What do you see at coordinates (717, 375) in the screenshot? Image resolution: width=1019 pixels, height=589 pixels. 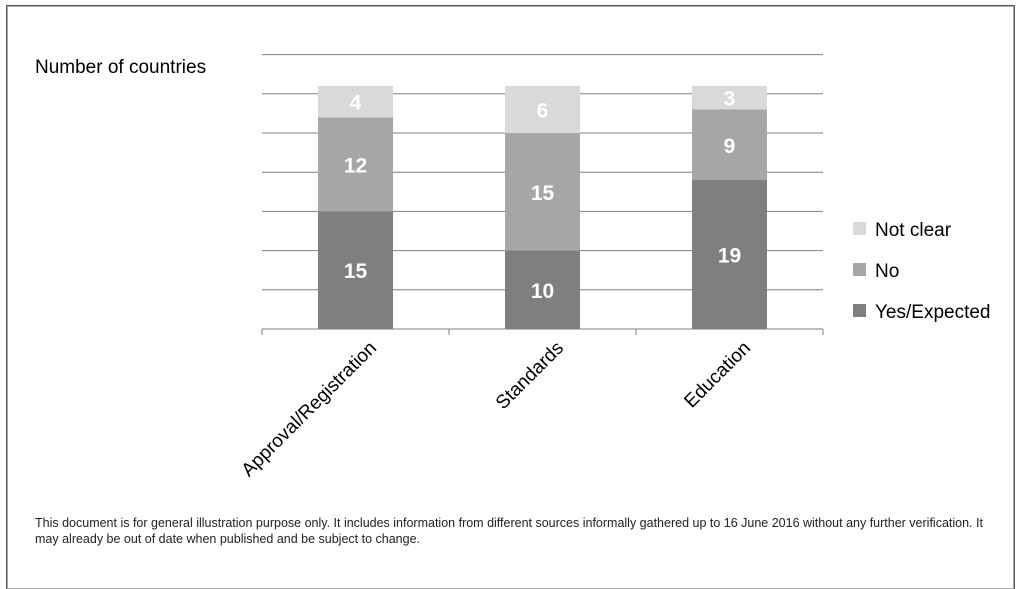 I see `x-tick-label: Education` at bounding box center [717, 375].